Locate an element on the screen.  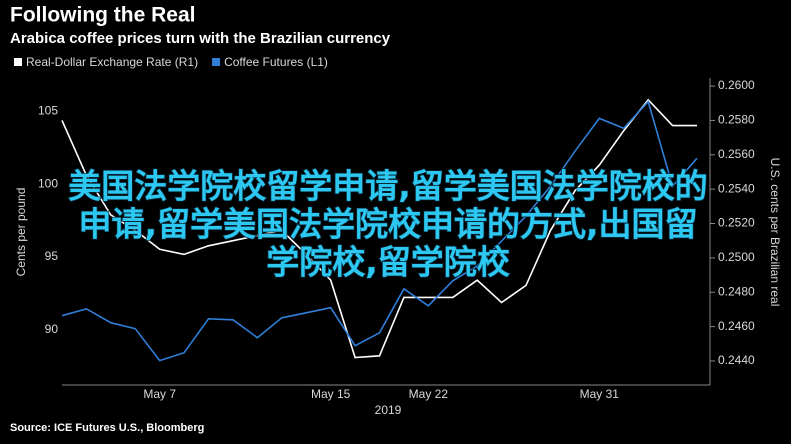
y2-tick-label: 0.2520 is located at coordinates (736, 223).